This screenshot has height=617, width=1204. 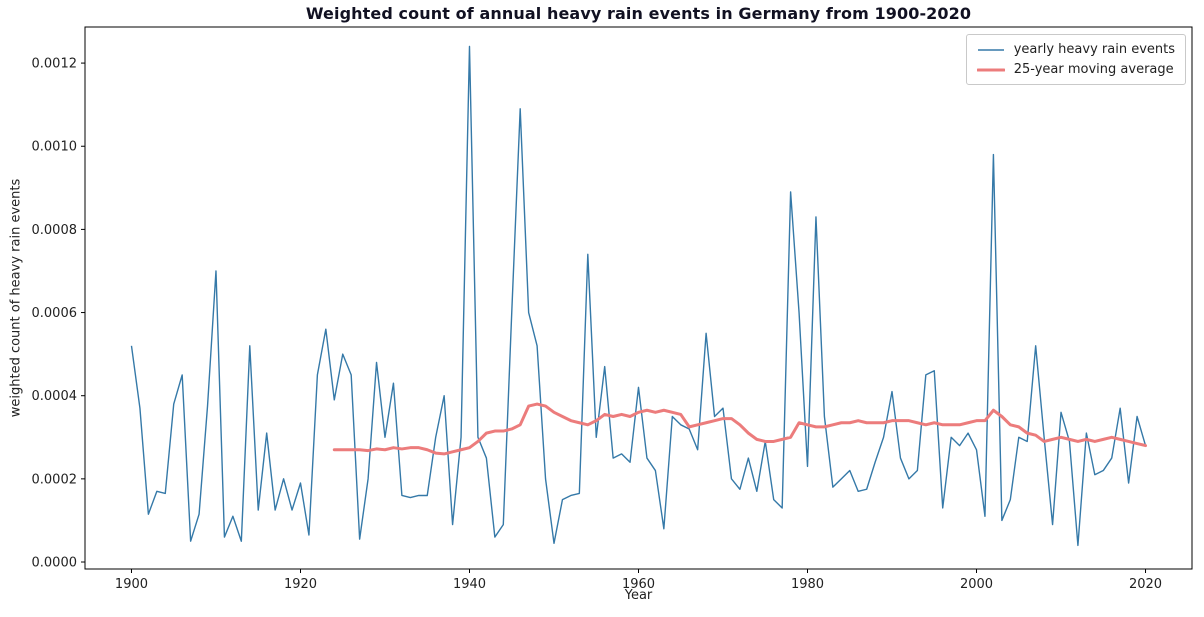 I want to click on svg-text: 0.0012, so click(x=55, y=64).